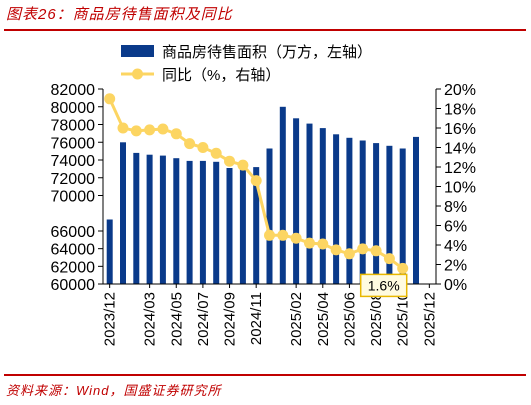 Image resolution: width=531 pixels, height=405 pixels. Describe the element at coordinates (460, 129) in the screenshot. I see `y-right-tick-label: 16%` at that location.